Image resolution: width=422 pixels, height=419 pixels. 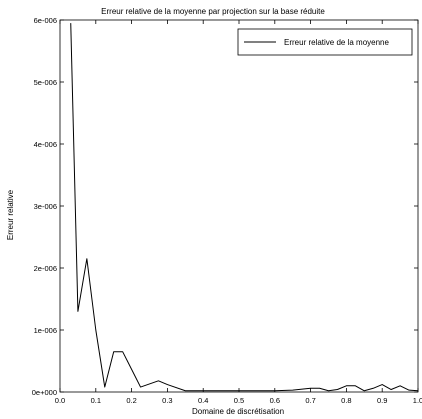 I want to click on x-tick-label: 0.5, so click(x=239, y=400).